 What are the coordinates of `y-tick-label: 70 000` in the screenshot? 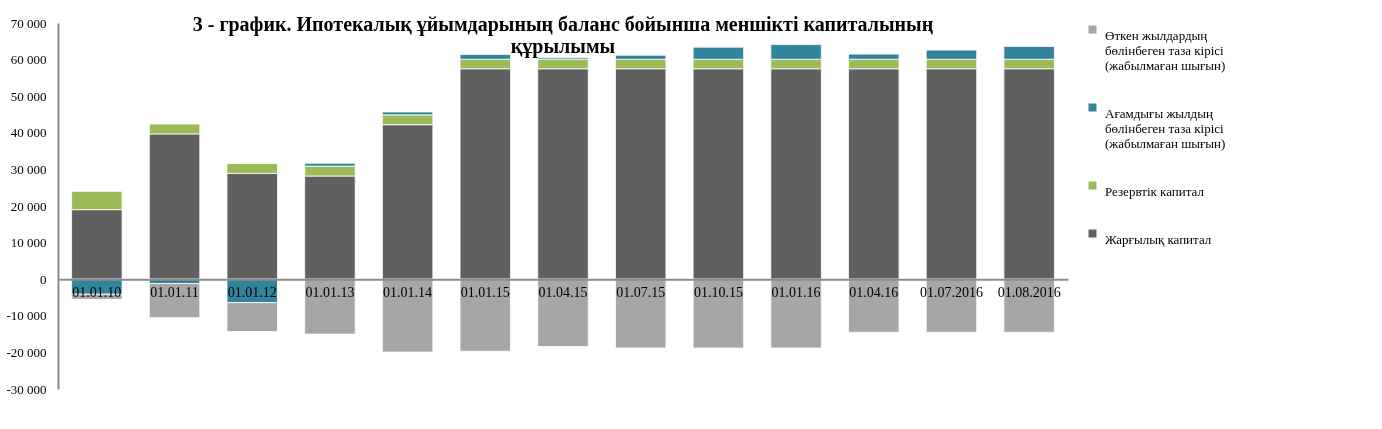 It's located at (28, 23).